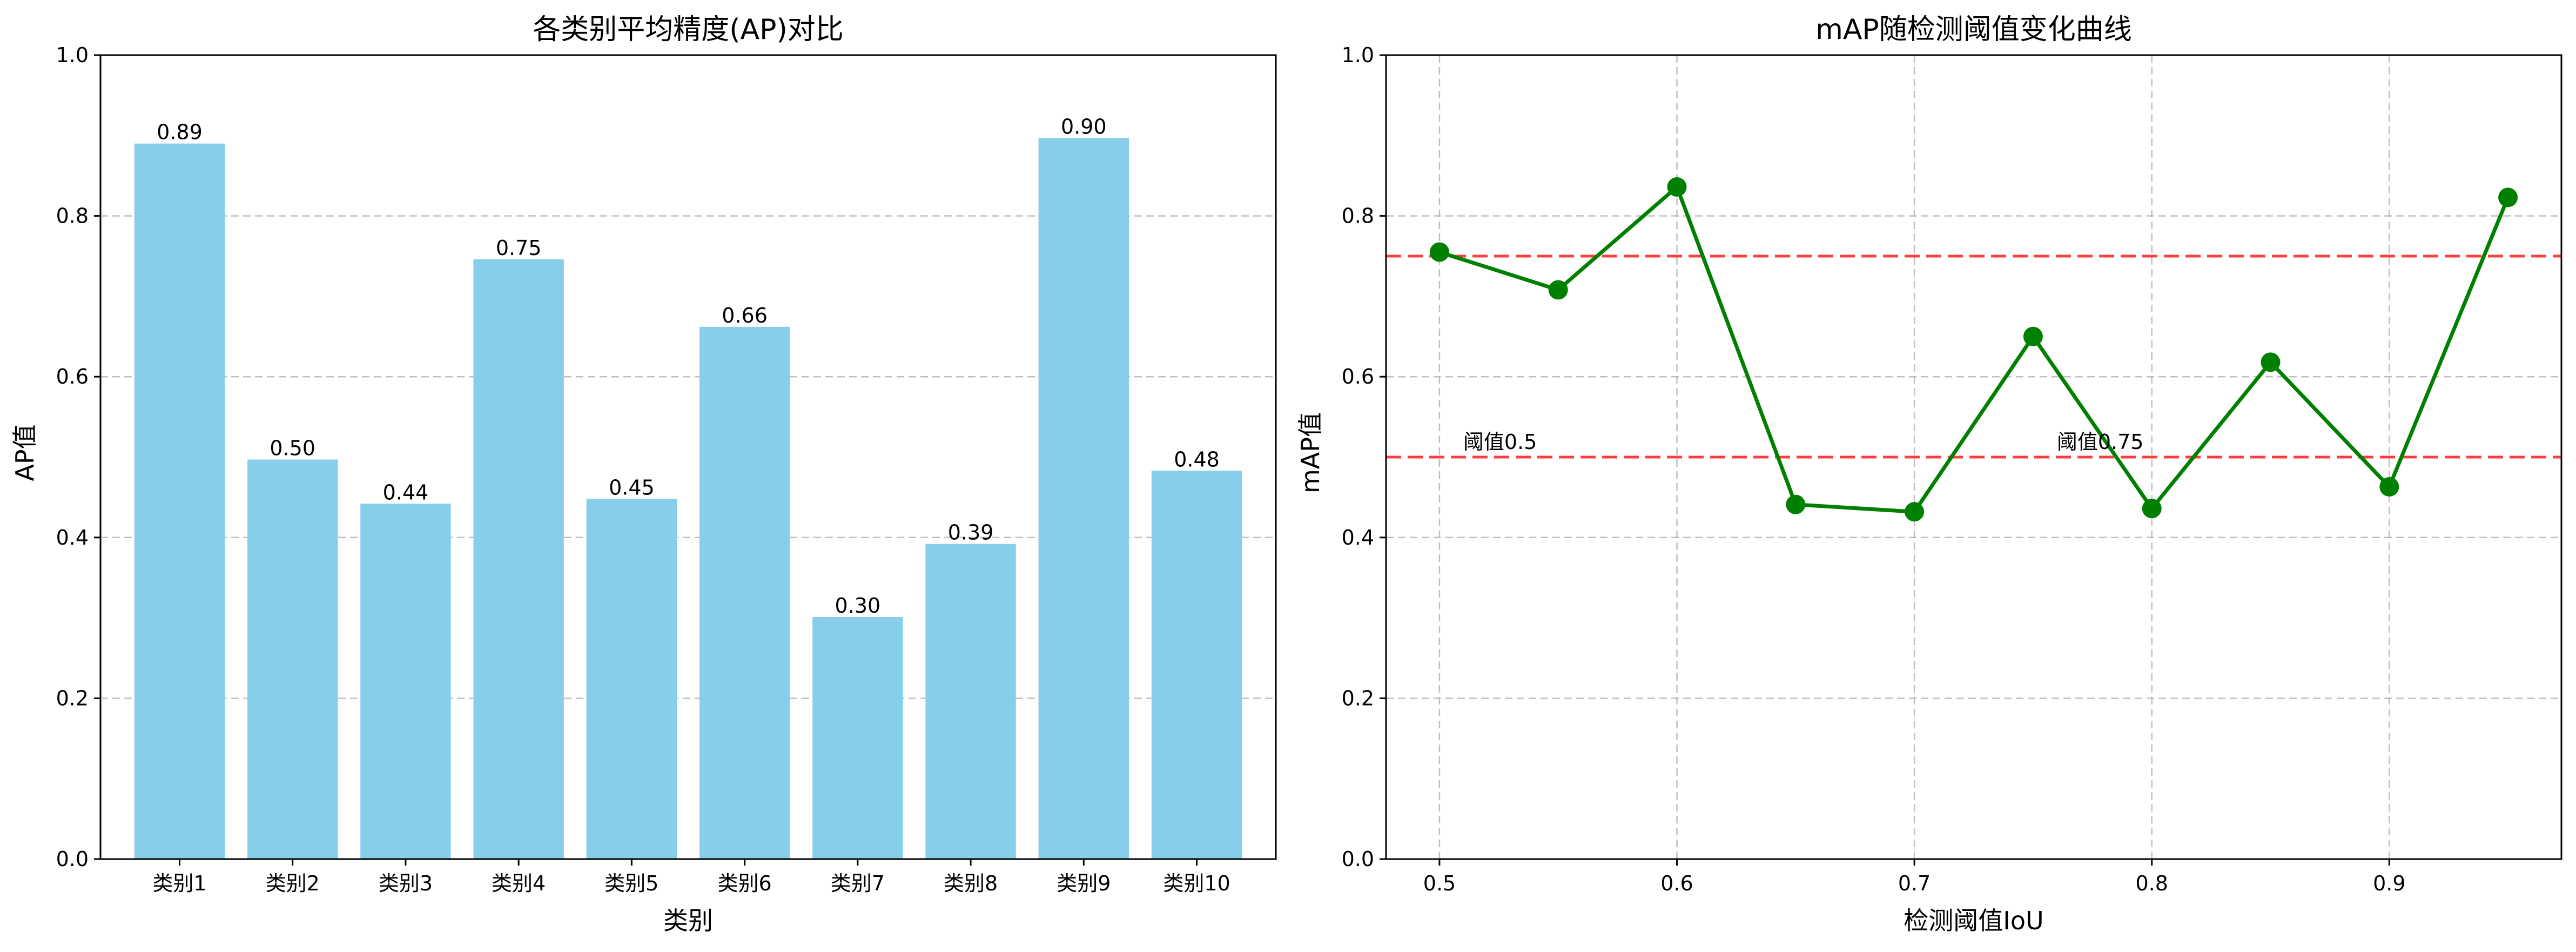 This screenshot has height=952, width=2576. Describe the element at coordinates (406, 492) in the screenshot. I see `bar-value-label: 0.44` at that location.